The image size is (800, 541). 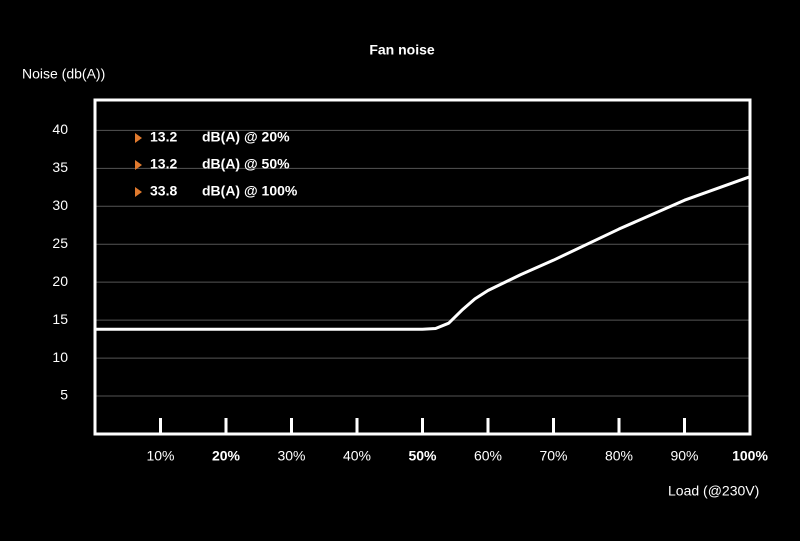 I want to click on y-tick-label: 15, so click(x=60, y=319).